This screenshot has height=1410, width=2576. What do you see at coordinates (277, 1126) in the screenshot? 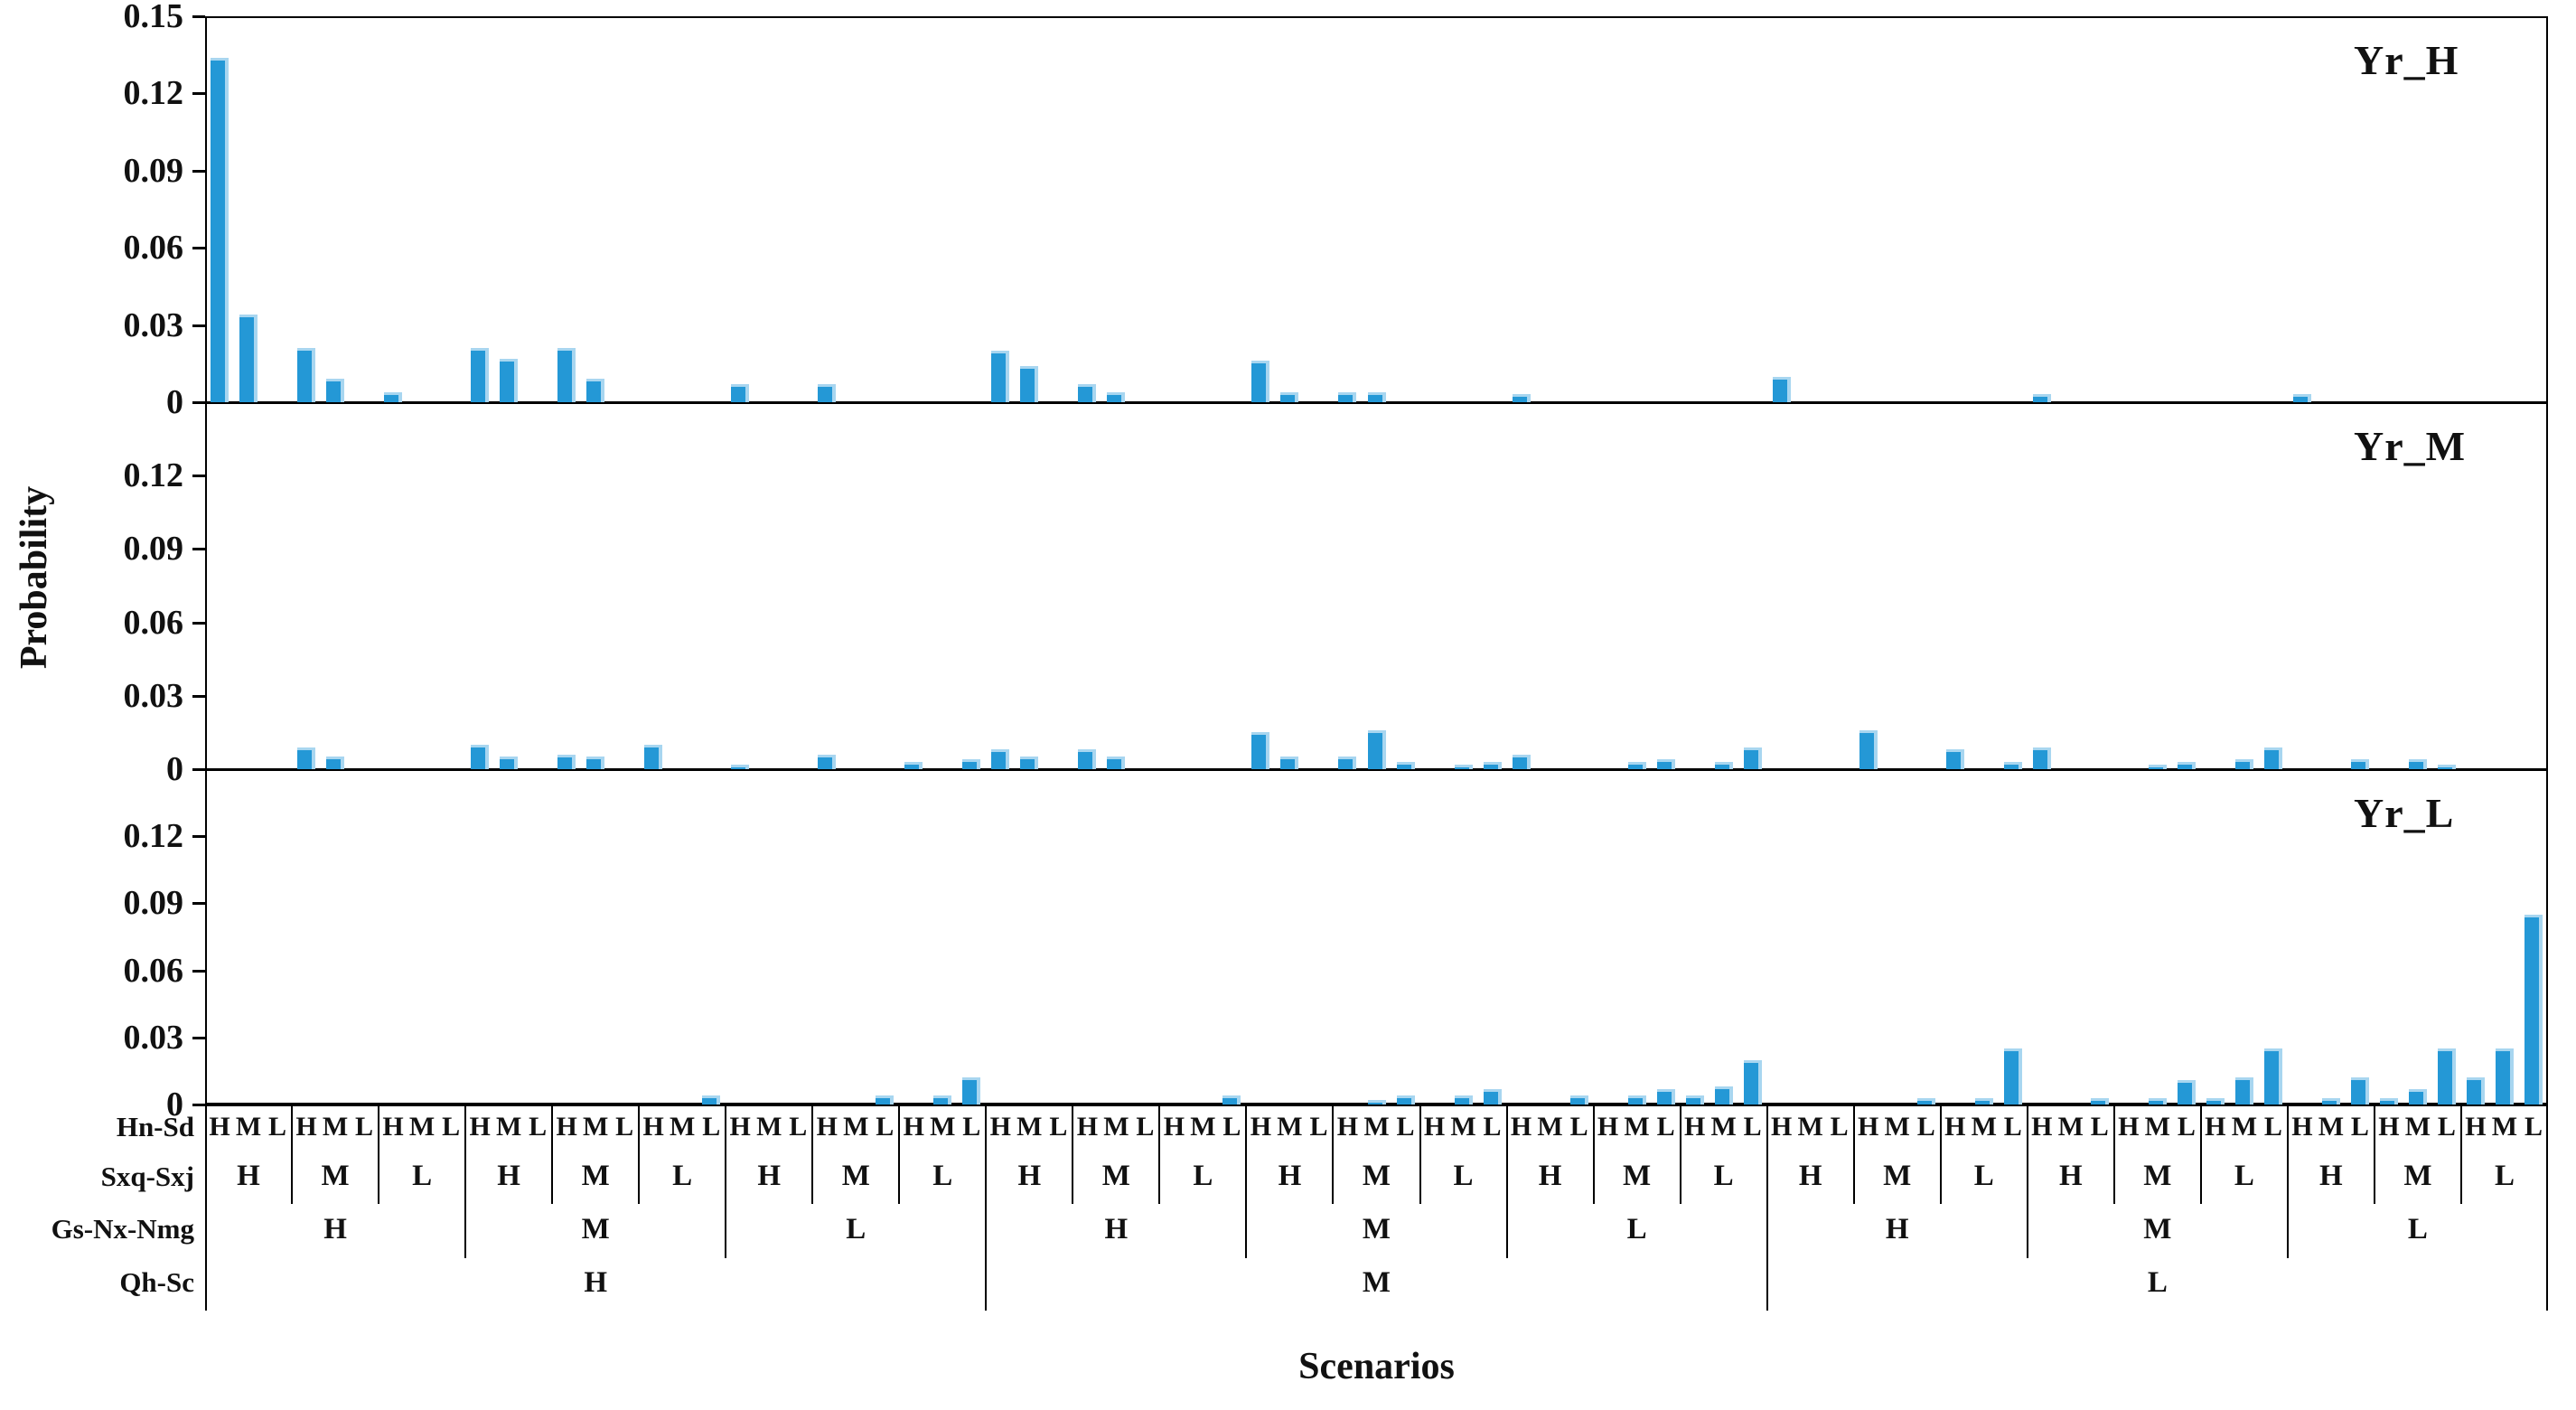
I see `x-cat-Hn-Sd-3: L` at bounding box center [277, 1126].